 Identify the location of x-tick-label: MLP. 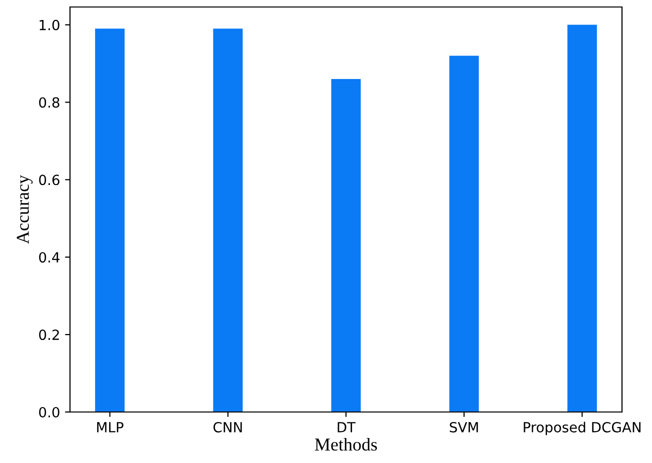
(110, 427).